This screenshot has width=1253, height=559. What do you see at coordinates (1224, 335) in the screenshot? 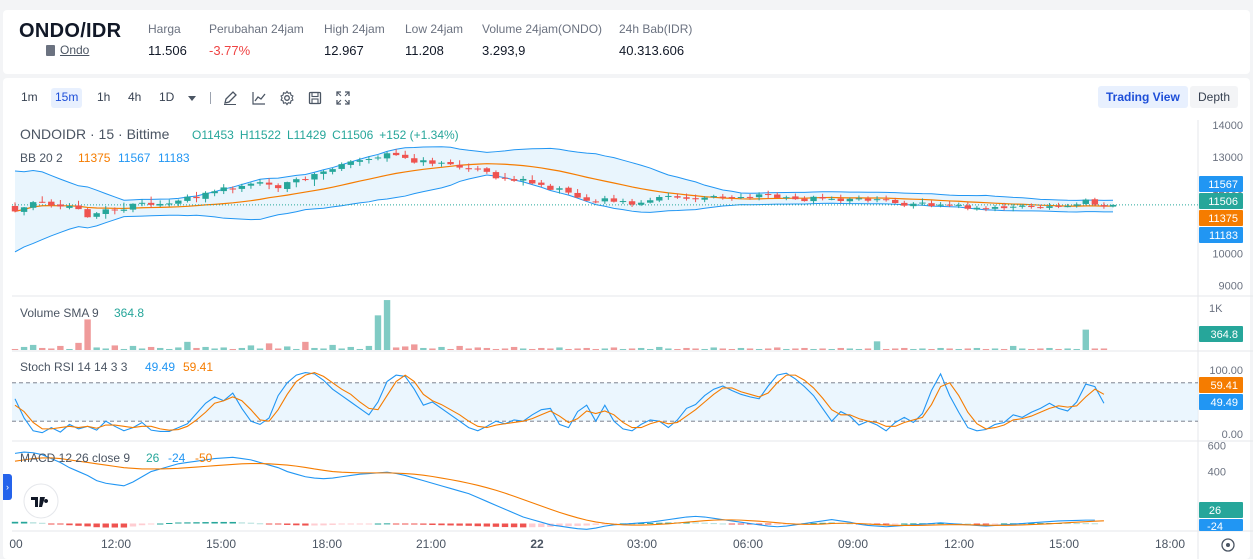
I see `volume-badge-label: 364.8` at bounding box center [1224, 335].